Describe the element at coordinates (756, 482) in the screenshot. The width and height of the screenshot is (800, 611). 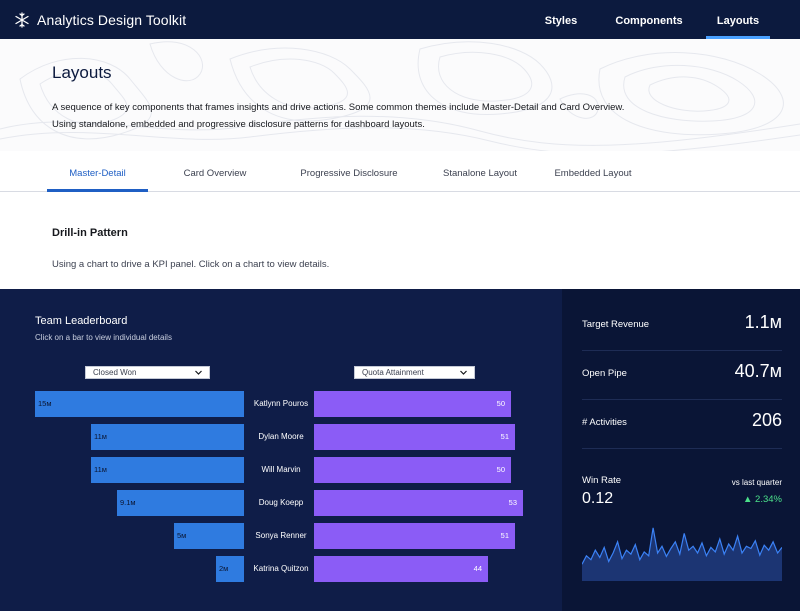
I see `win-rate-comparison-label: vs last quarter` at that location.